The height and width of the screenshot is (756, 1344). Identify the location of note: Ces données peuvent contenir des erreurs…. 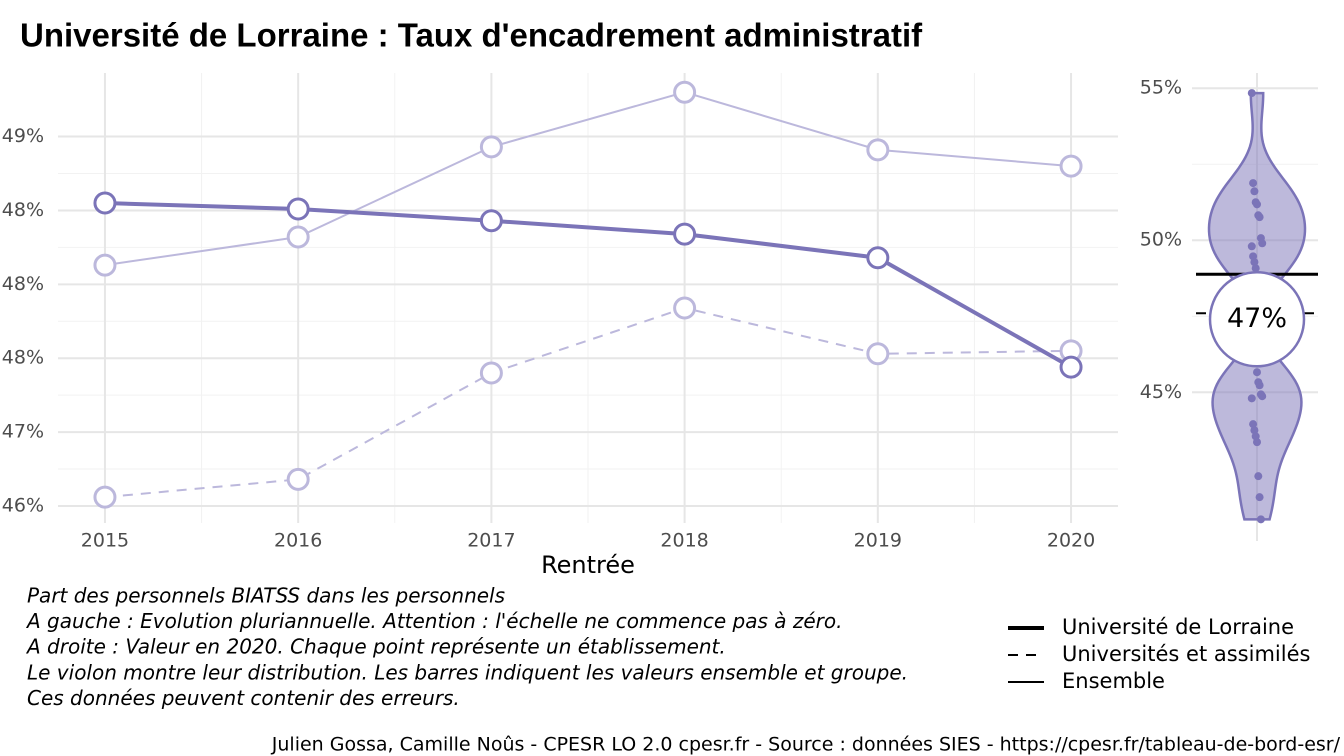
(243, 698).